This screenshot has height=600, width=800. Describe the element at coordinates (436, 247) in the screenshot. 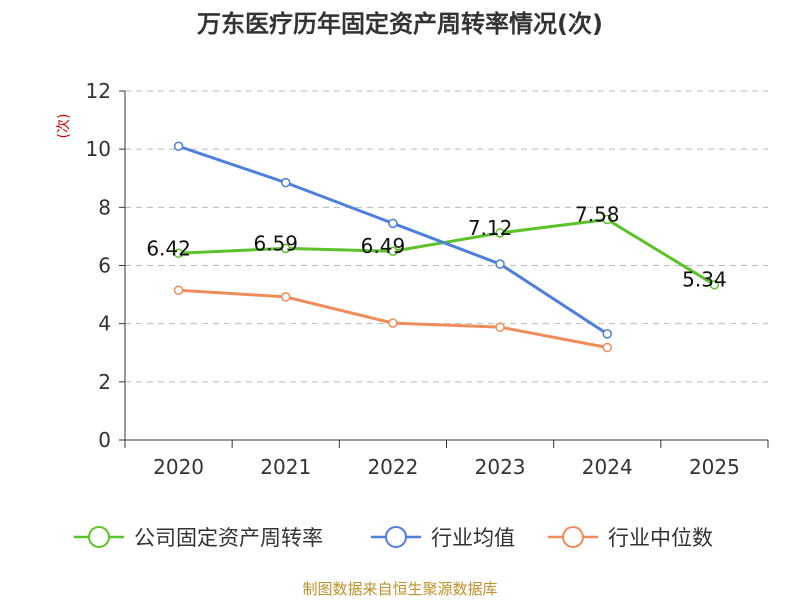

I see `data-labels: 6.42 6.59 6.49 7.12 7.58 5.34` at that location.